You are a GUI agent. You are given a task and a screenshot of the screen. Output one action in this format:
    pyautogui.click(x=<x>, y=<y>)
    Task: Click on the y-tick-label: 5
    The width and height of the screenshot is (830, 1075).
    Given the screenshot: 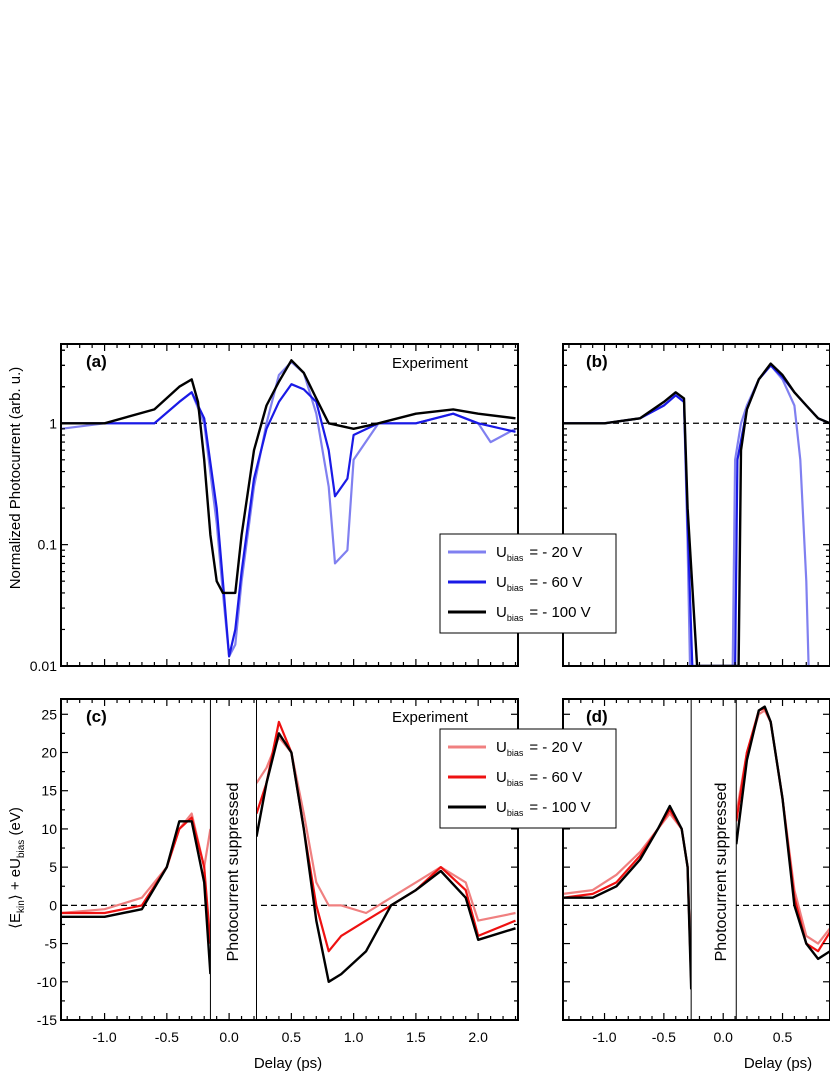 What is the action you would take?
    pyautogui.click(x=53, y=867)
    